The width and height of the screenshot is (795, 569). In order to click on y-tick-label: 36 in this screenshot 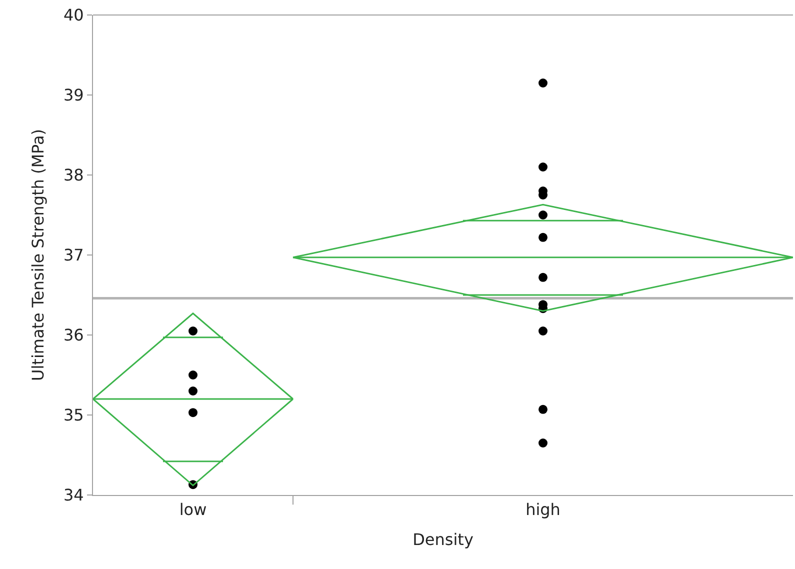, I will do `click(73, 335)`.